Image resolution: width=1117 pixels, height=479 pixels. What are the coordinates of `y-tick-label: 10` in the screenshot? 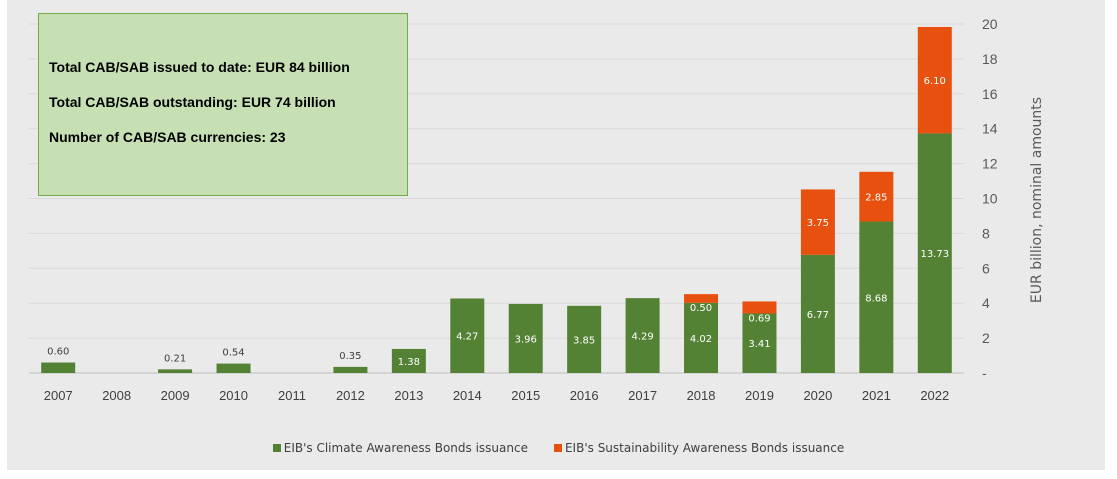 It's located at (990, 199).